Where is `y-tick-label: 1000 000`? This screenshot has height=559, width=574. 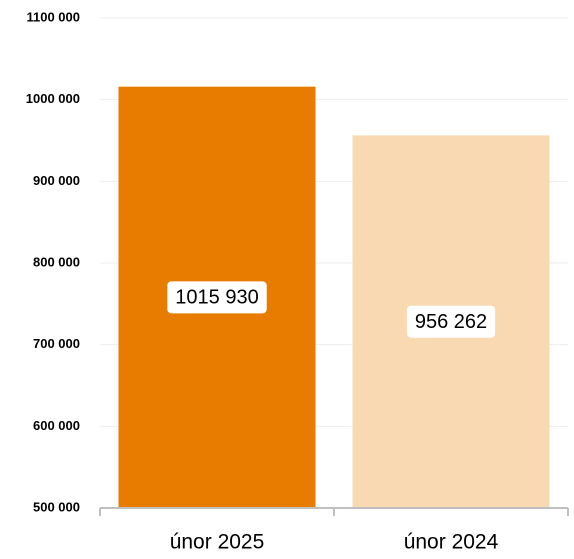
y-tick-label: 1000 000 is located at coordinates (53, 98).